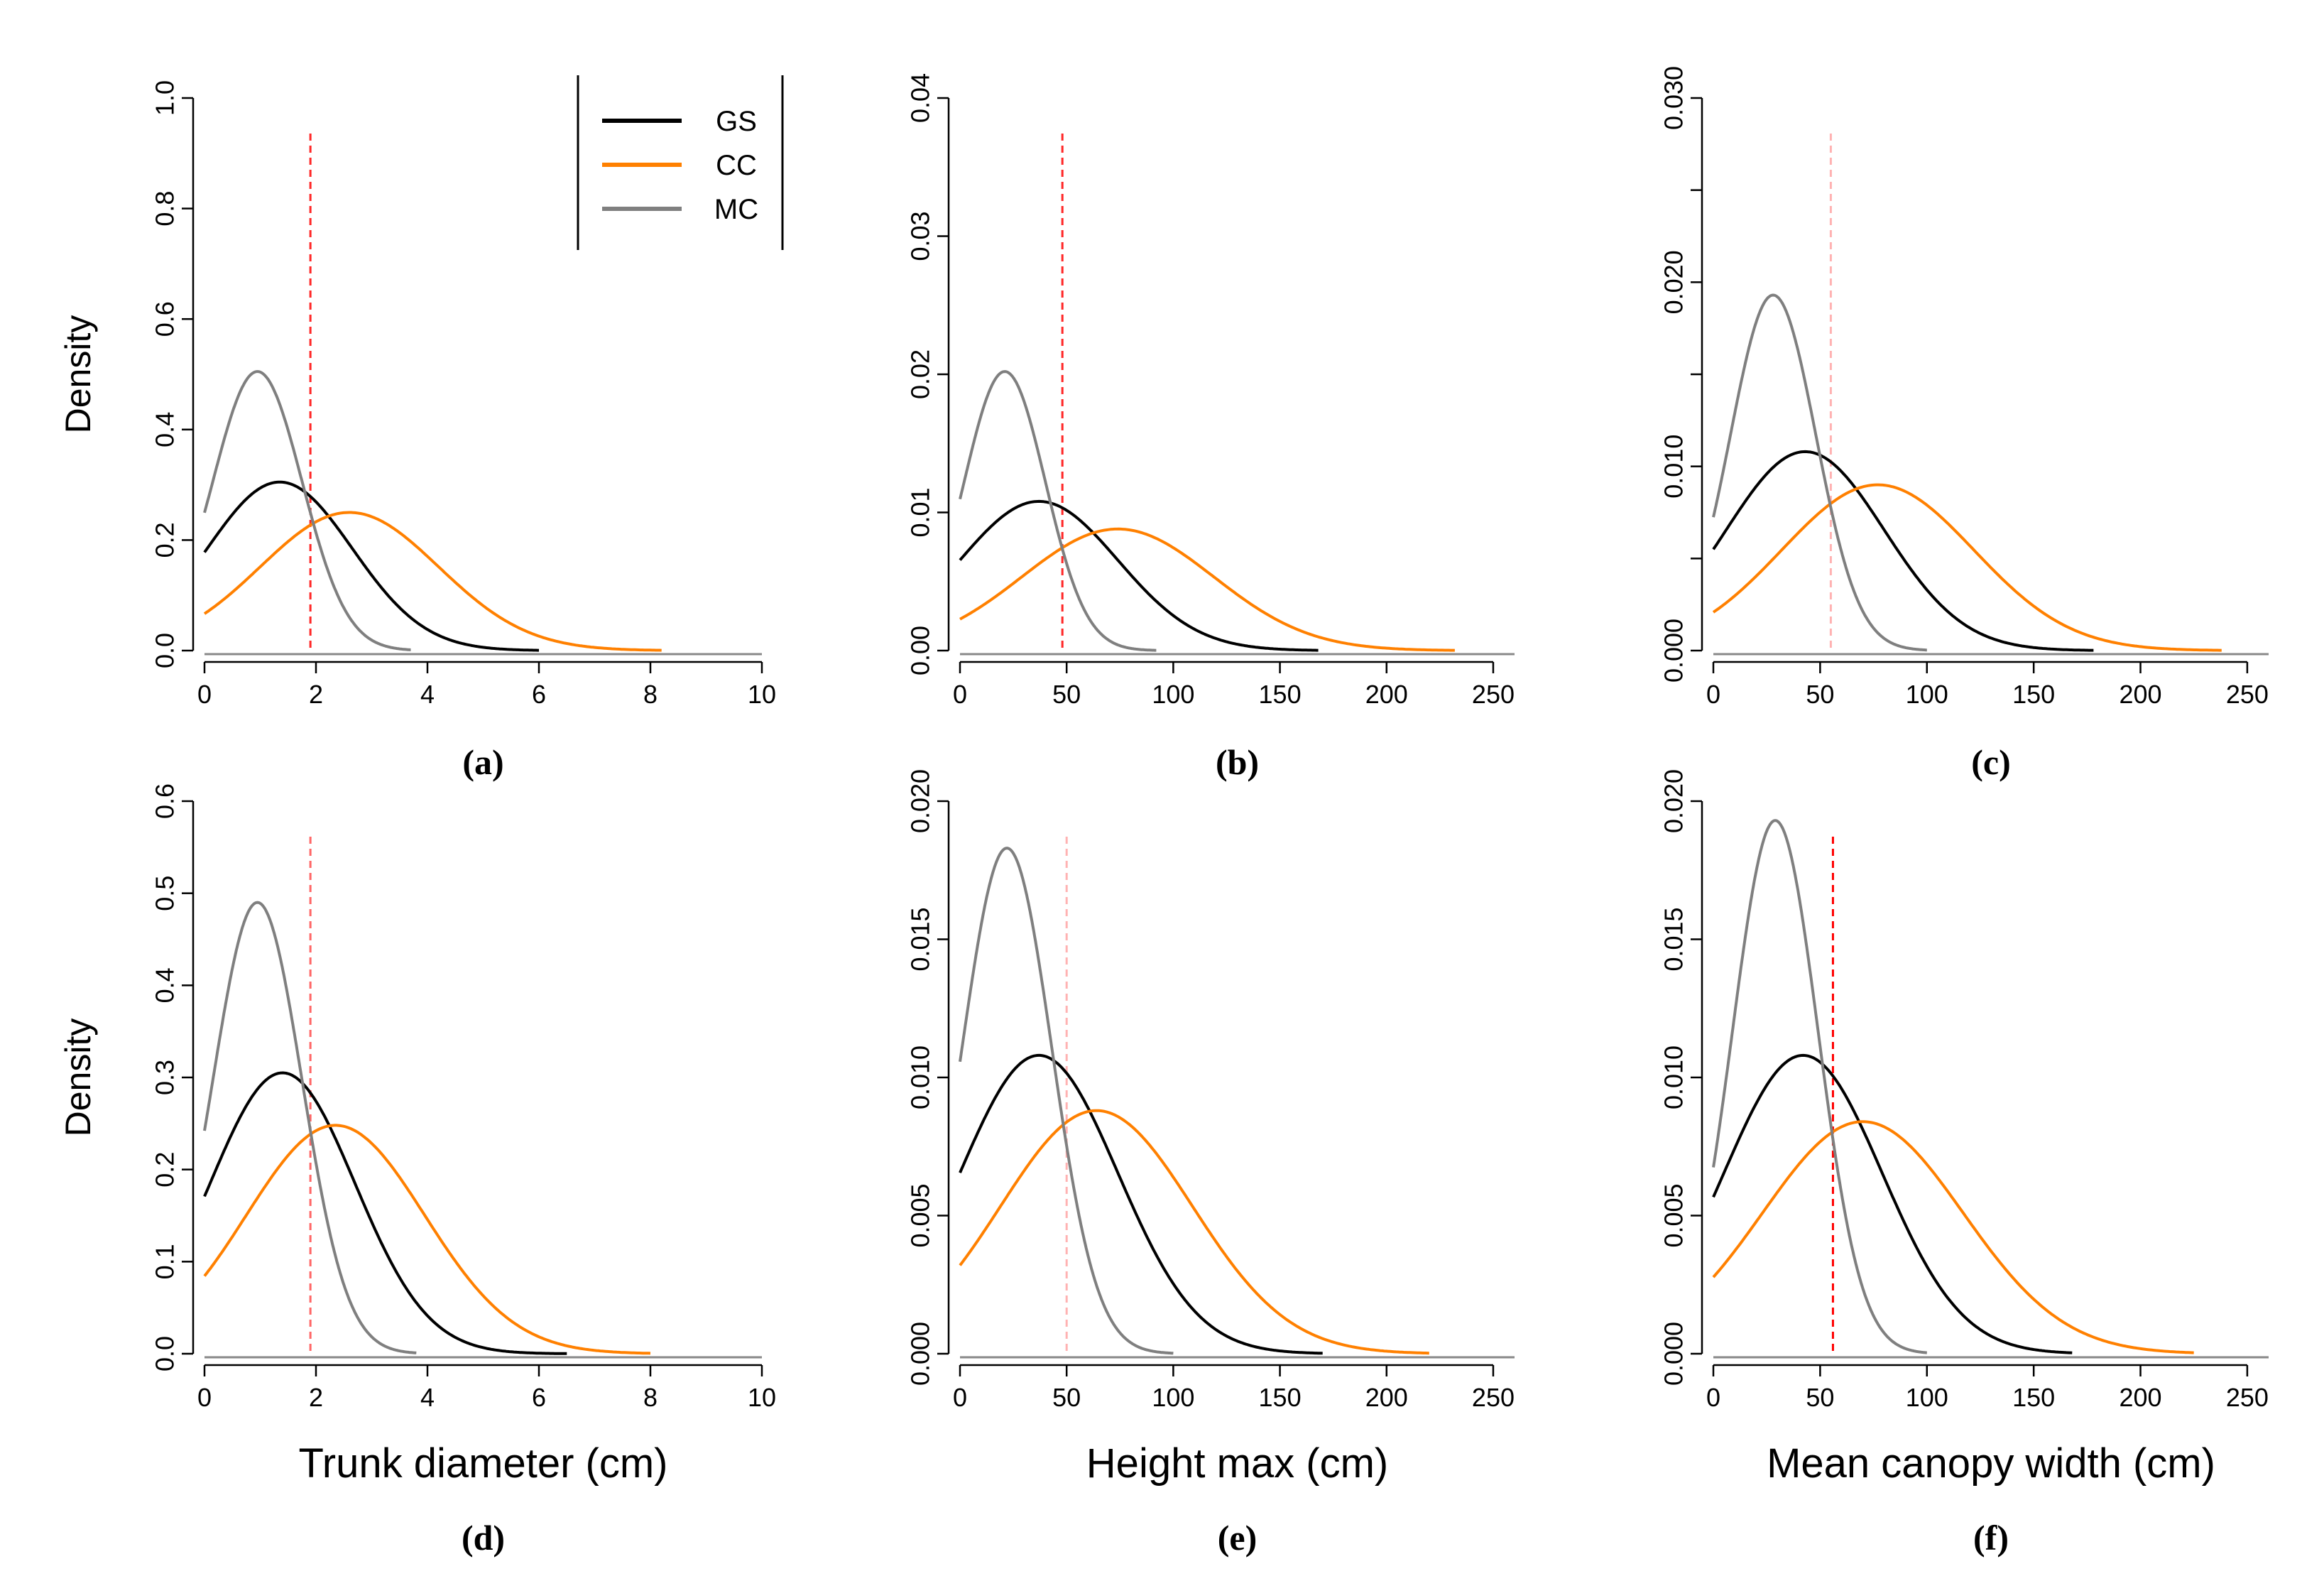 This screenshot has height=1581, width=2324. What do you see at coordinates (920, 650) in the screenshot?
I see `y-tick-label: 0.00` at bounding box center [920, 650].